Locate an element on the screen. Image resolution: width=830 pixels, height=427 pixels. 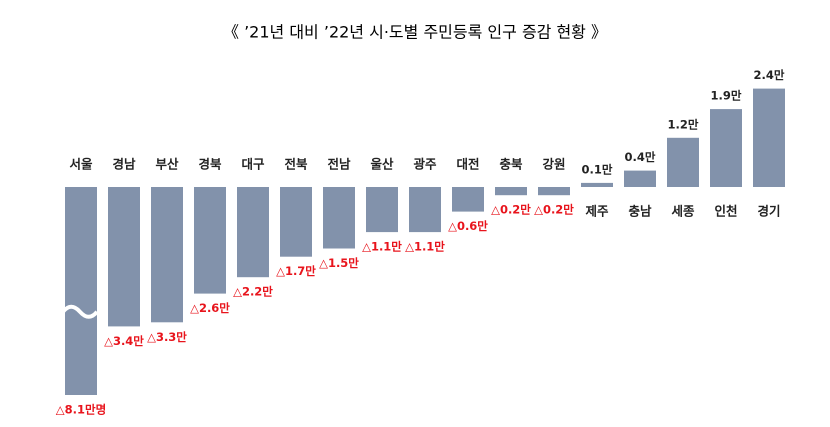
x-tick-label: 대구 is located at coordinates (253, 164).